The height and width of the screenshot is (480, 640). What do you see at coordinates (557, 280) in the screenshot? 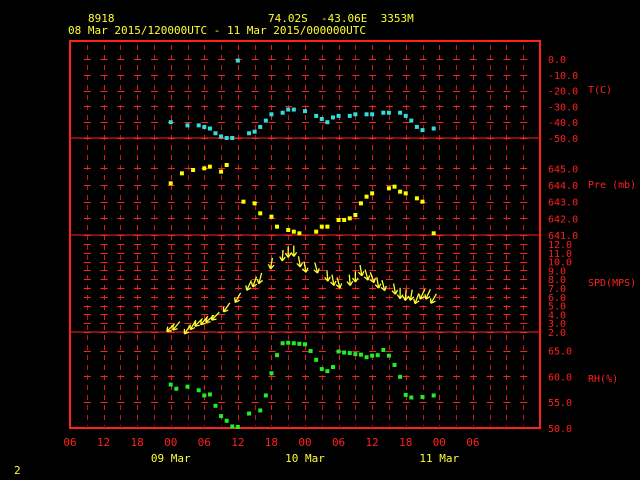
I see `wind-tick-label: 8.0` at bounding box center [557, 280].